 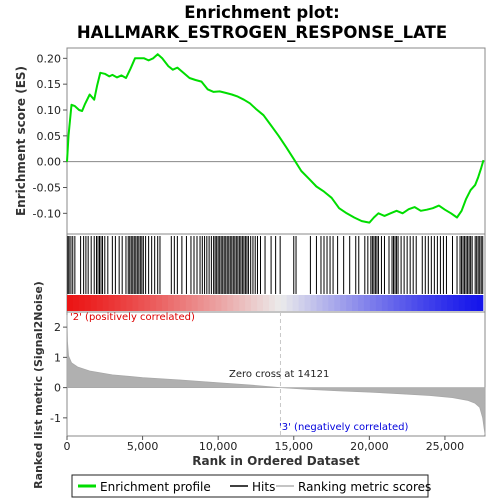 I want to click on x-tick-label: 25,000, so click(x=445, y=446).